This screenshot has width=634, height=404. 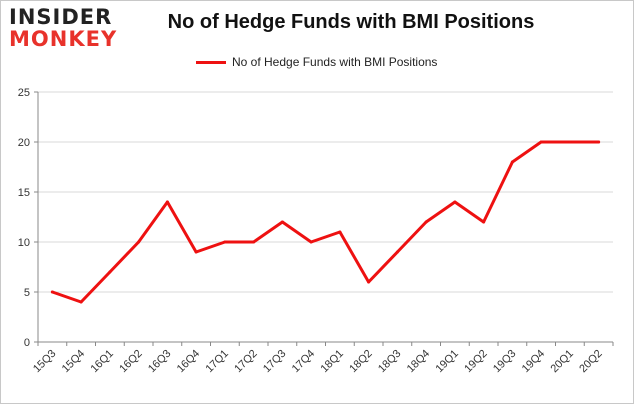 I want to click on insider-monkey-logo: INSIDER MONKEY, so click(x=63, y=28).